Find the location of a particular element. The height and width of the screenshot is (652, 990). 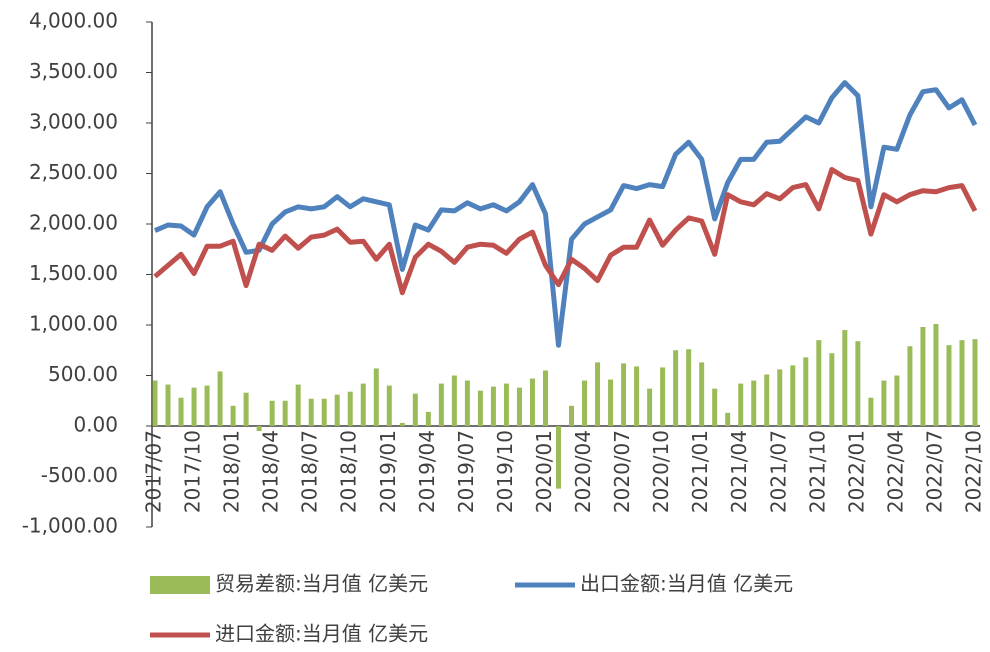

x-tick-label: 2022/07 is located at coordinates (934, 471).